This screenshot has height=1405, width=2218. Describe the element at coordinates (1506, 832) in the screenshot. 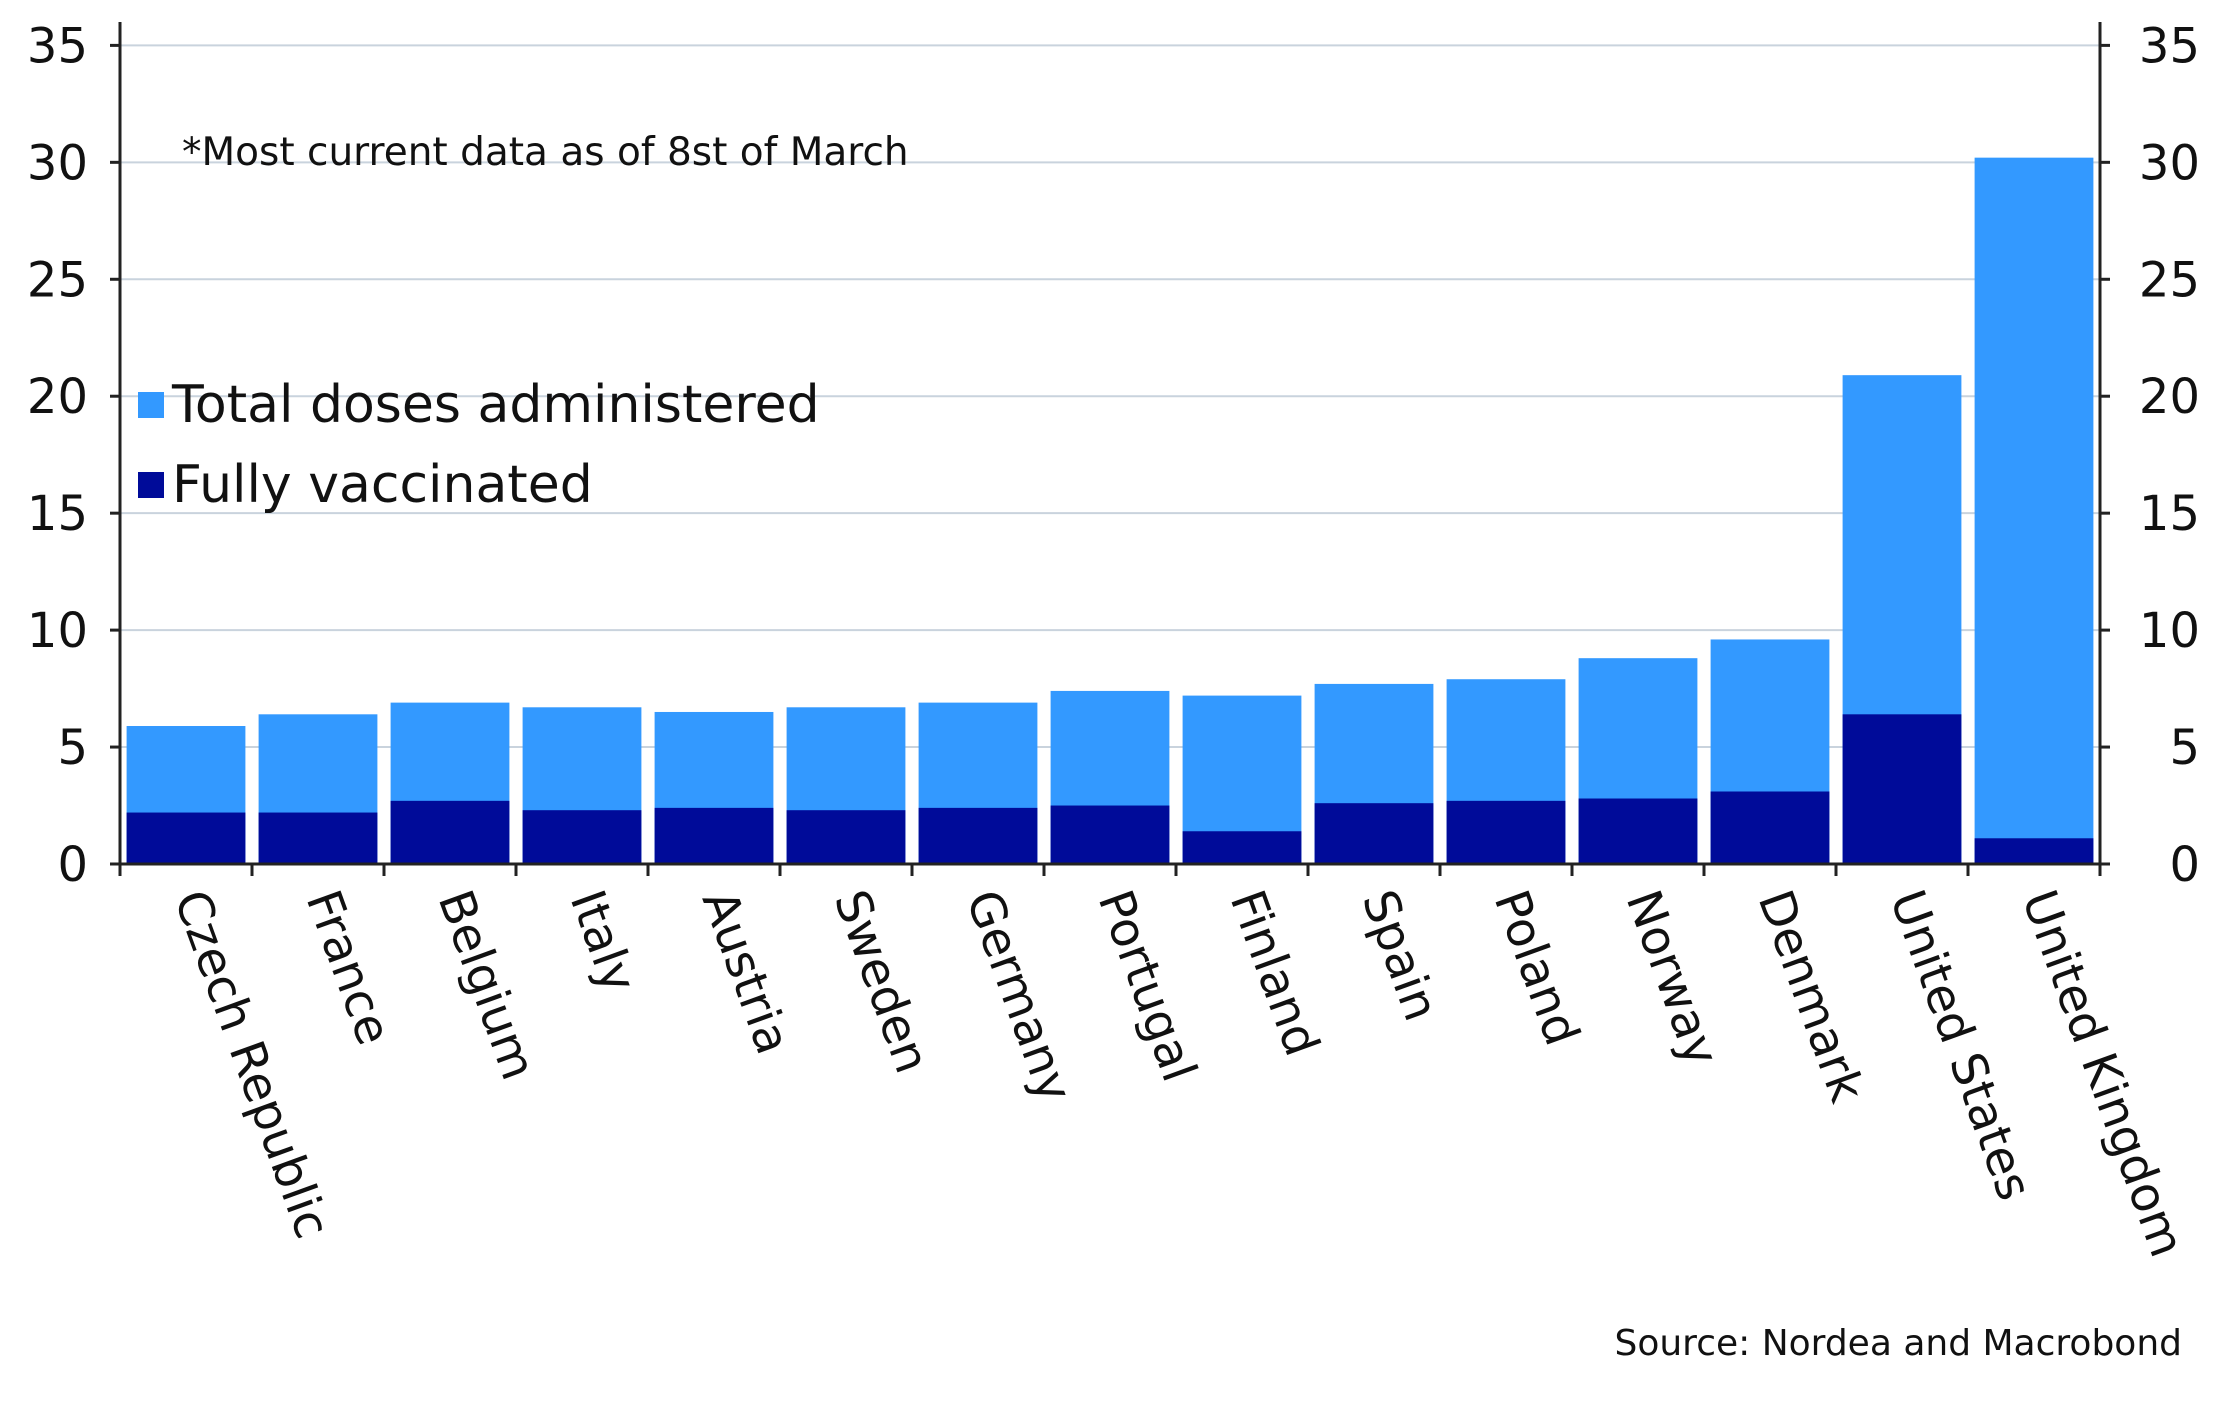

I see `bar-poland-fully-vaccinated` at that location.